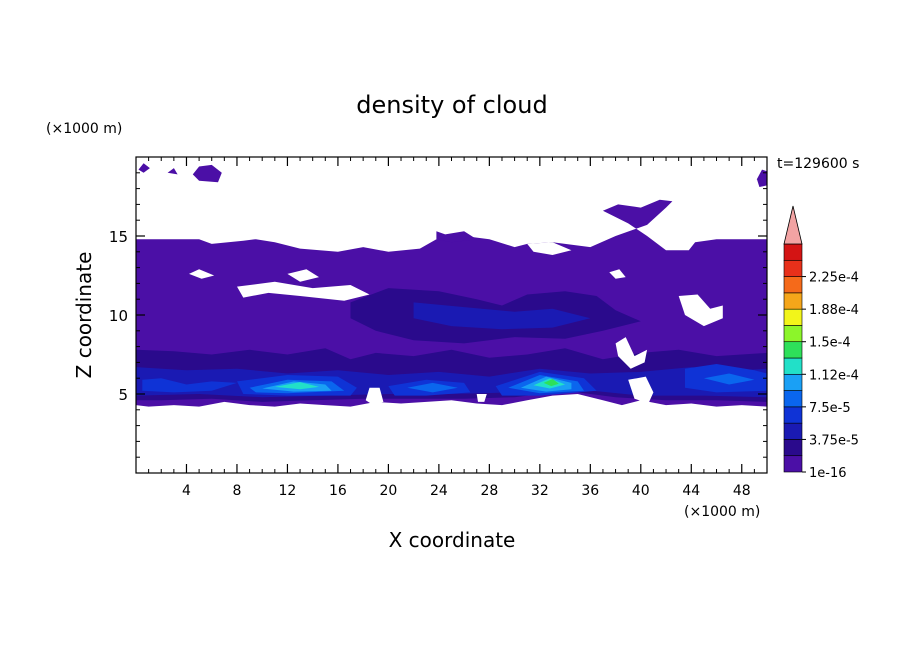 This screenshot has width=904, height=654. Describe the element at coordinates (118, 237) in the screenshot. I see `y-tick-label: 15` at that location.